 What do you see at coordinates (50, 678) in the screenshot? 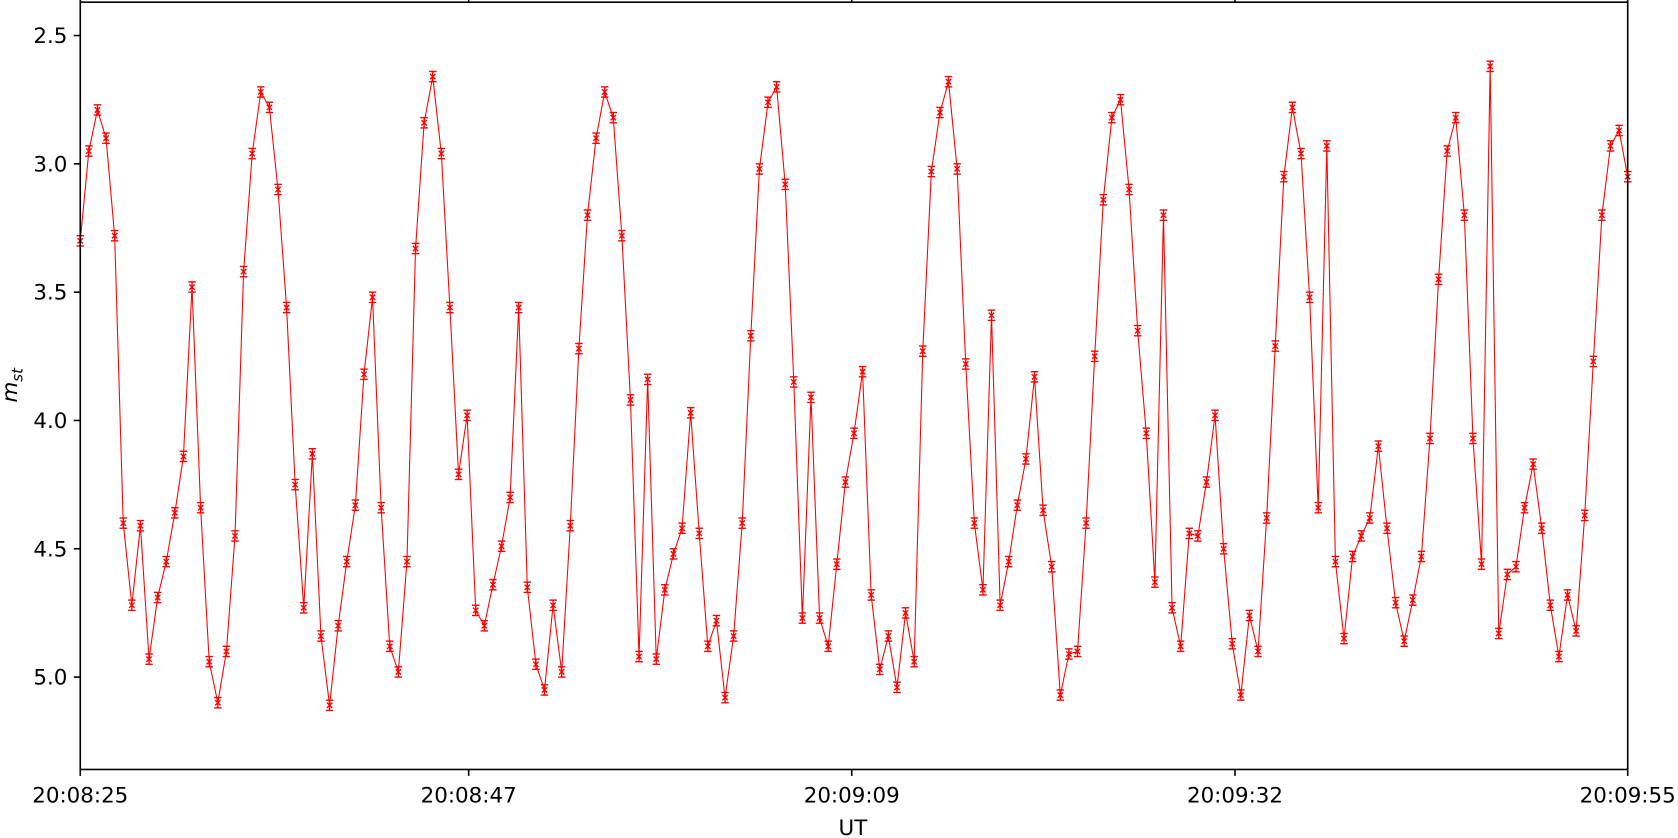
I see `y-tick-label: 5.0` at bounding box center [50, 678].